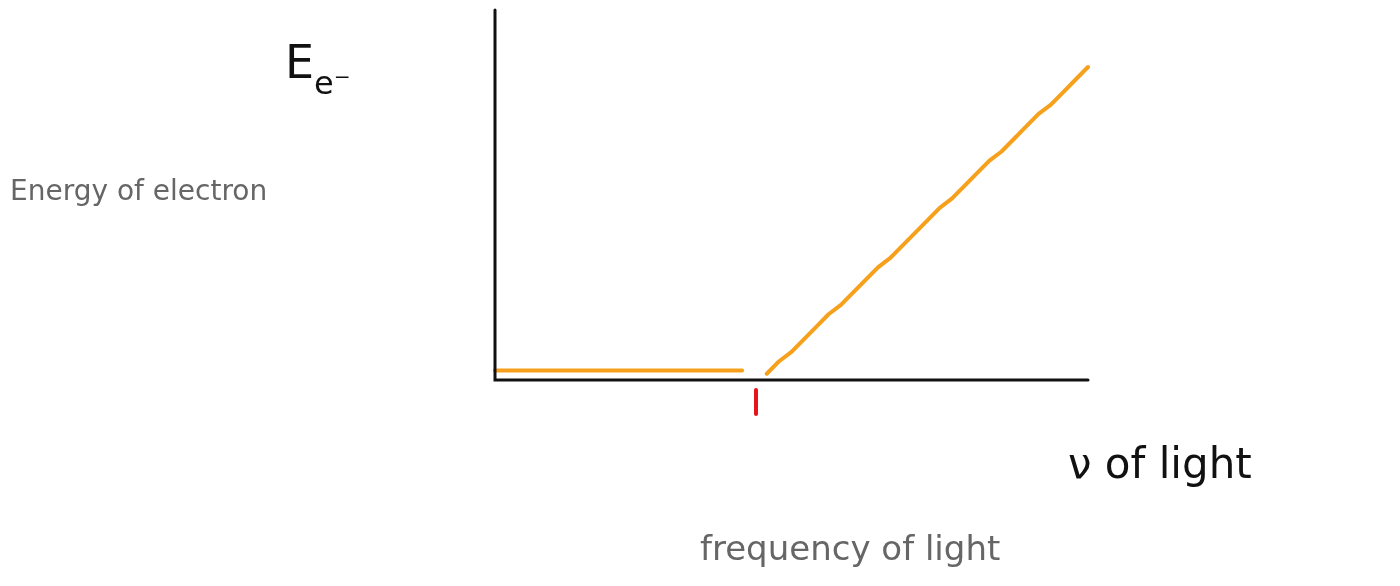 This screenshot has width=1400, height=586. I want to click on x-axis-title: ν of light, so click(1160, 463).